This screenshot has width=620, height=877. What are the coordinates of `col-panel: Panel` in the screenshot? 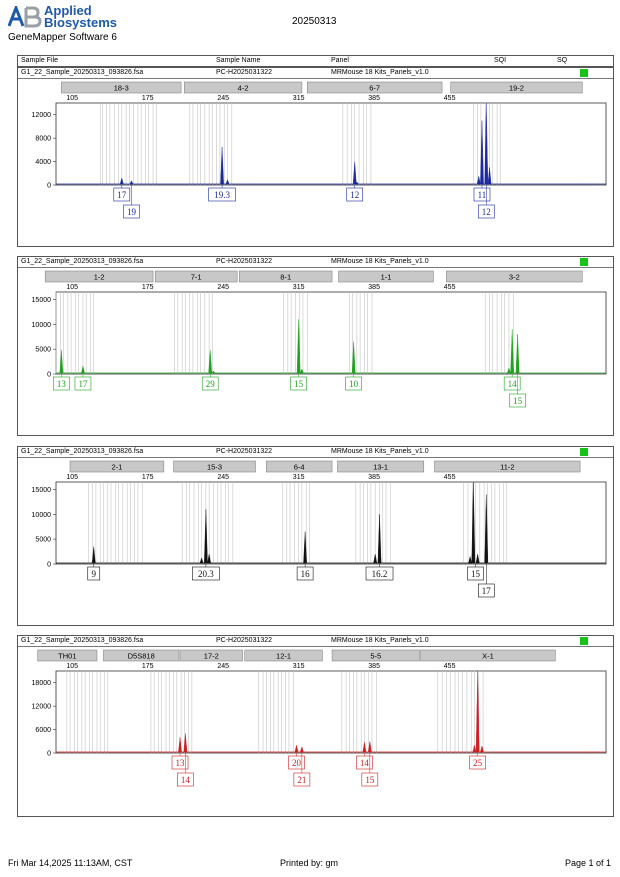 It's located at (340, 60).